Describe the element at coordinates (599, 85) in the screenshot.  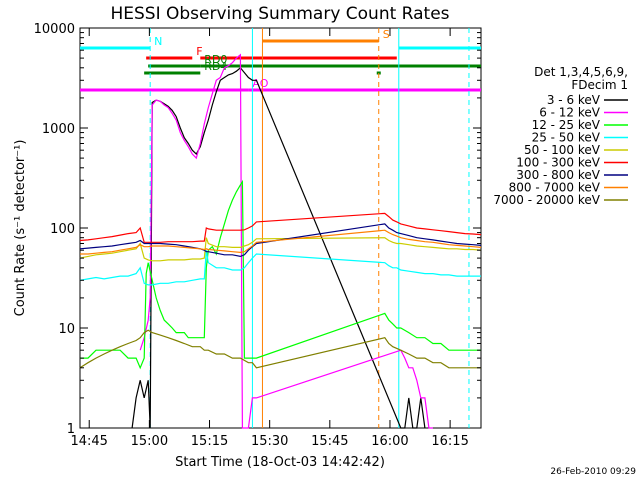
I see `legend-subheader: FDecim 1` at that location.